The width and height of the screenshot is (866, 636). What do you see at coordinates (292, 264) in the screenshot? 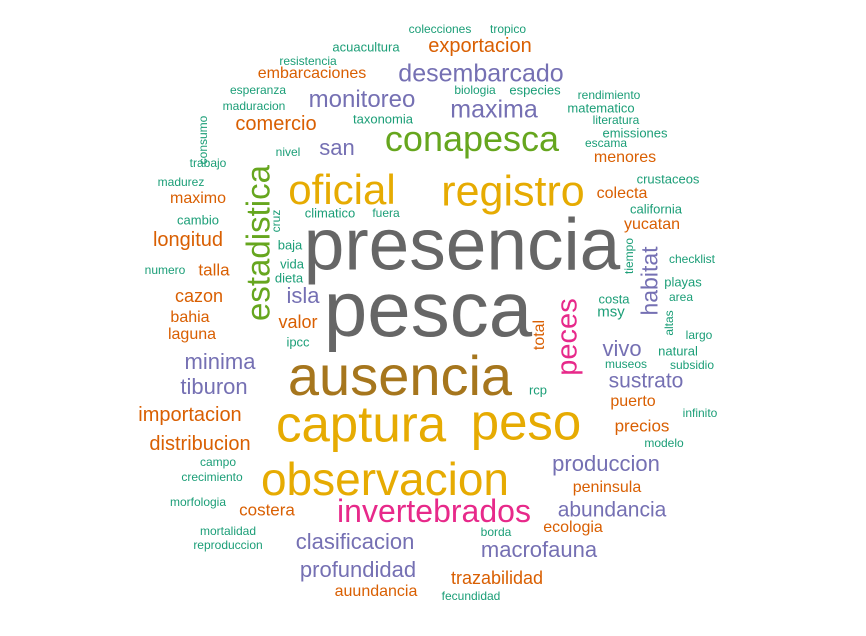
I see `word-vida: vida` at bounding box center [292, 264].